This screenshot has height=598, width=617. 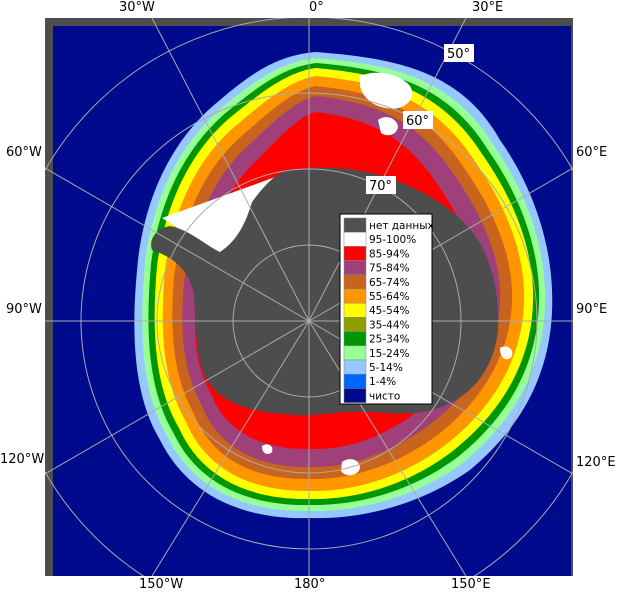 I want to click on latitude-label-60: 60°, so click(x=417, y=121).